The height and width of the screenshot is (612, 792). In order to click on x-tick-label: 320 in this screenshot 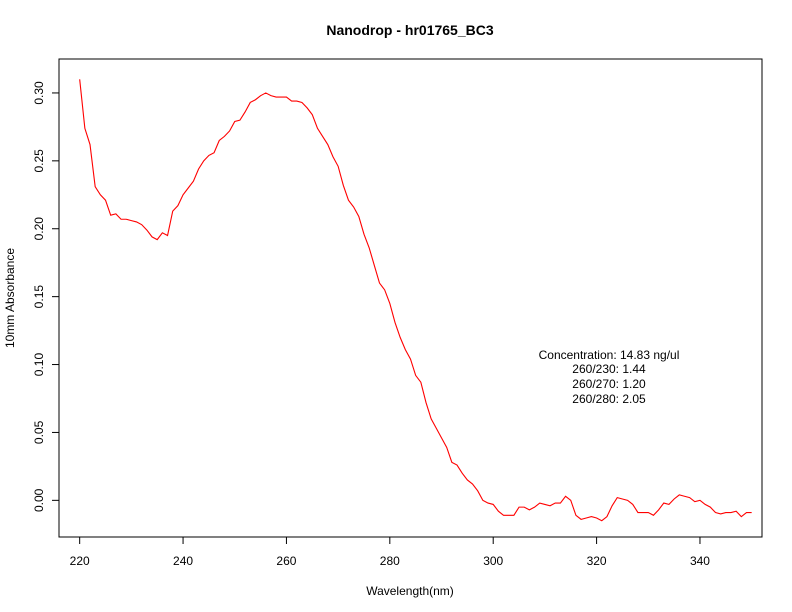, I will do `click(597, 561)`.